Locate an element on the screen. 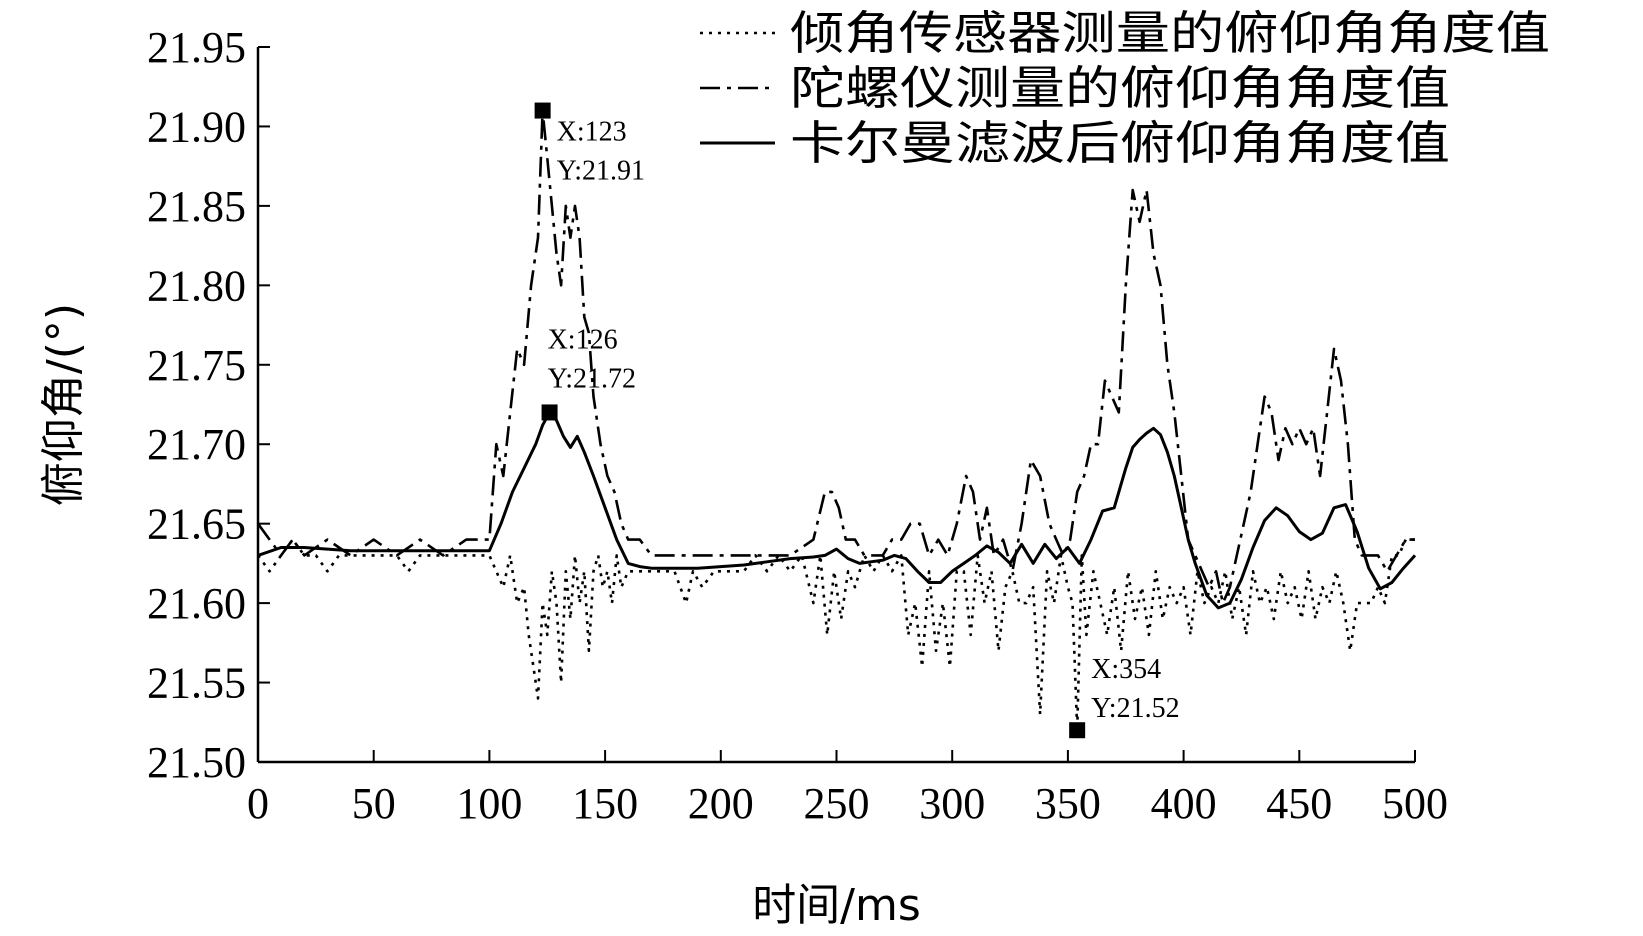 This screenshot has width=1643, height=936. legend-label: 倾角传感器测量的俯仰角角度值 is located at coordinates (1170, 33).